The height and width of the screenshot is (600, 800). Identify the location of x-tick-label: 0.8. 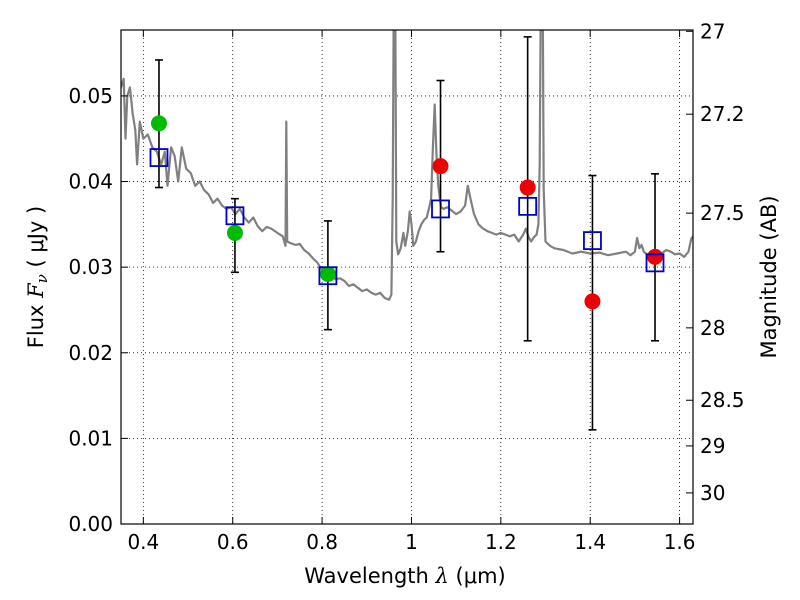
(322, 542).